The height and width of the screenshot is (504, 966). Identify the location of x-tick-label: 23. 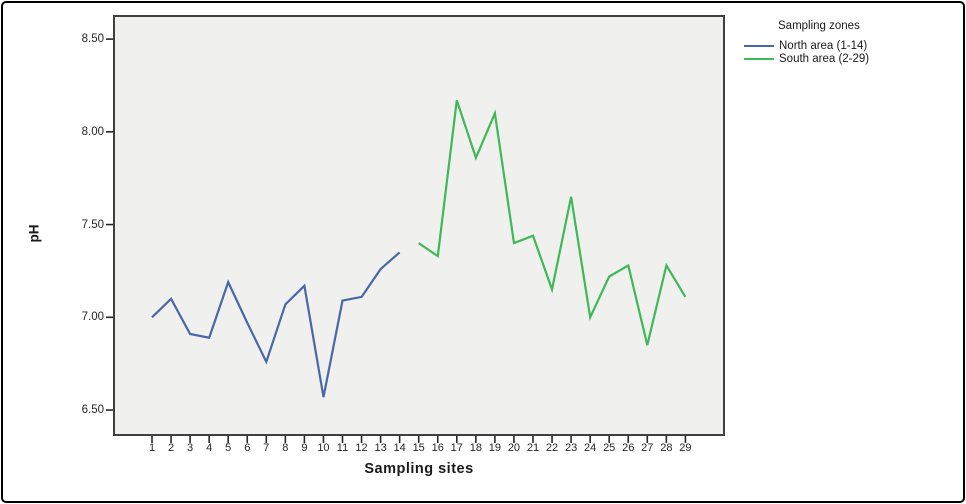
(571, 448).